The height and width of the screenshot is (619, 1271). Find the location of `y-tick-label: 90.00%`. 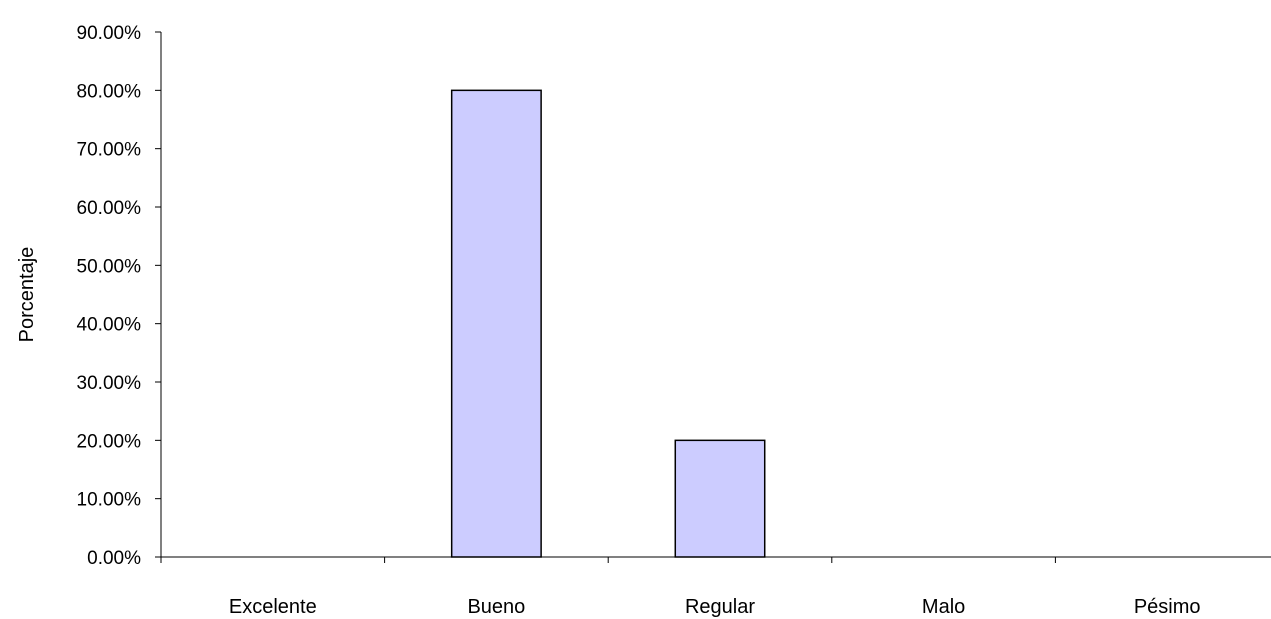

y-tick-label: 90.00% is located at coordinates (109, 33).